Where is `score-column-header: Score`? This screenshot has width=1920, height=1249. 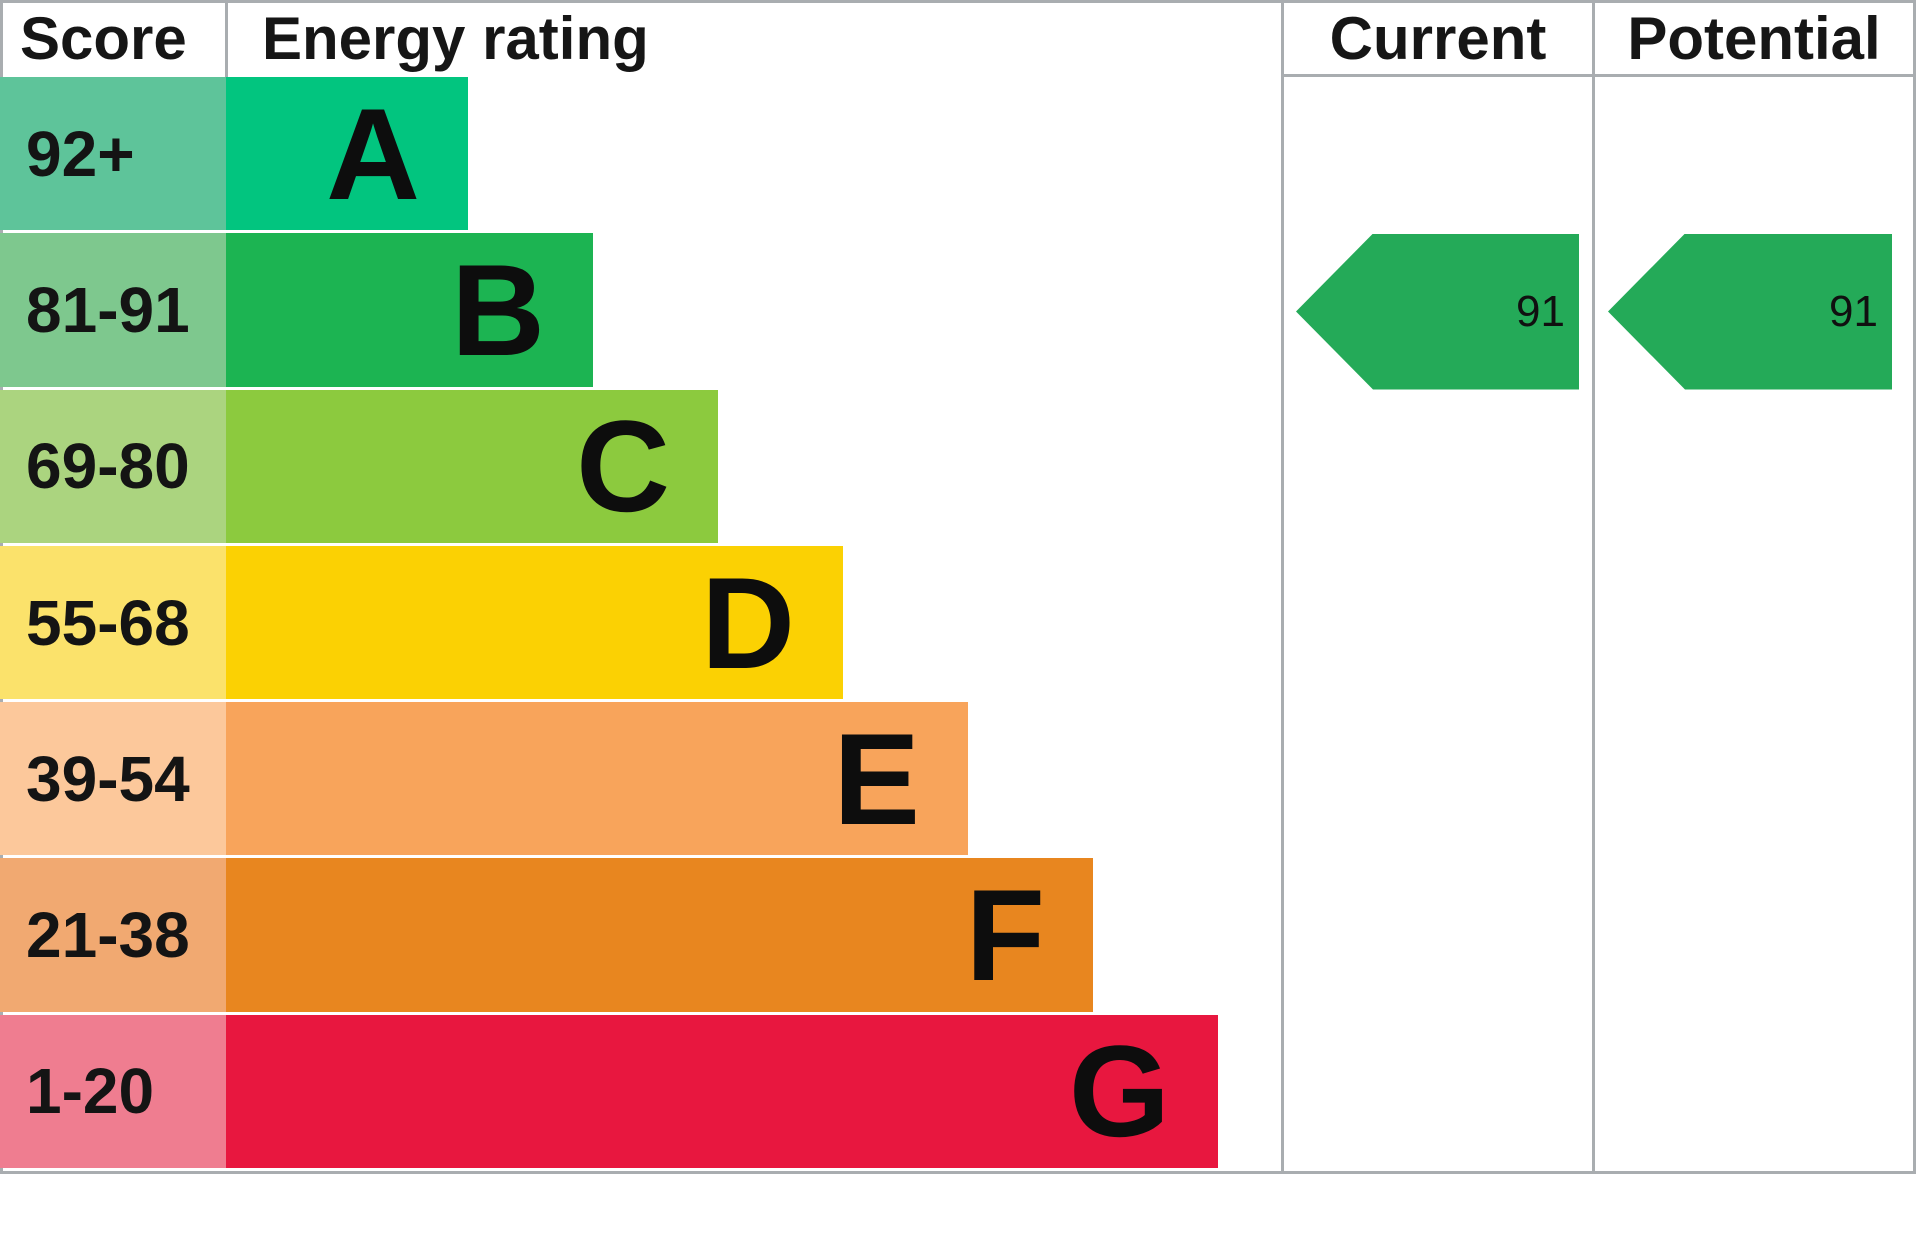 score-column-header: Score is located at coordinates (103, 38).